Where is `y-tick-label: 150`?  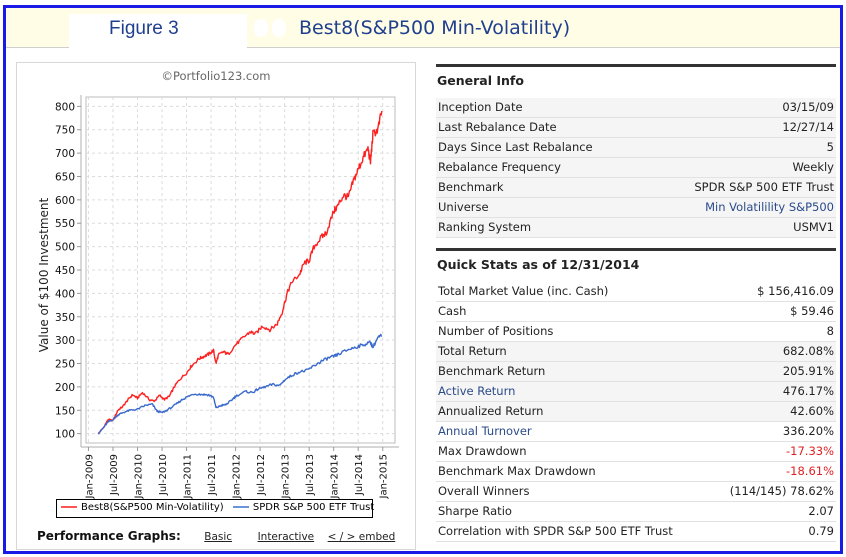
y-tick-label: 150 is located at coordinates (65, 411).